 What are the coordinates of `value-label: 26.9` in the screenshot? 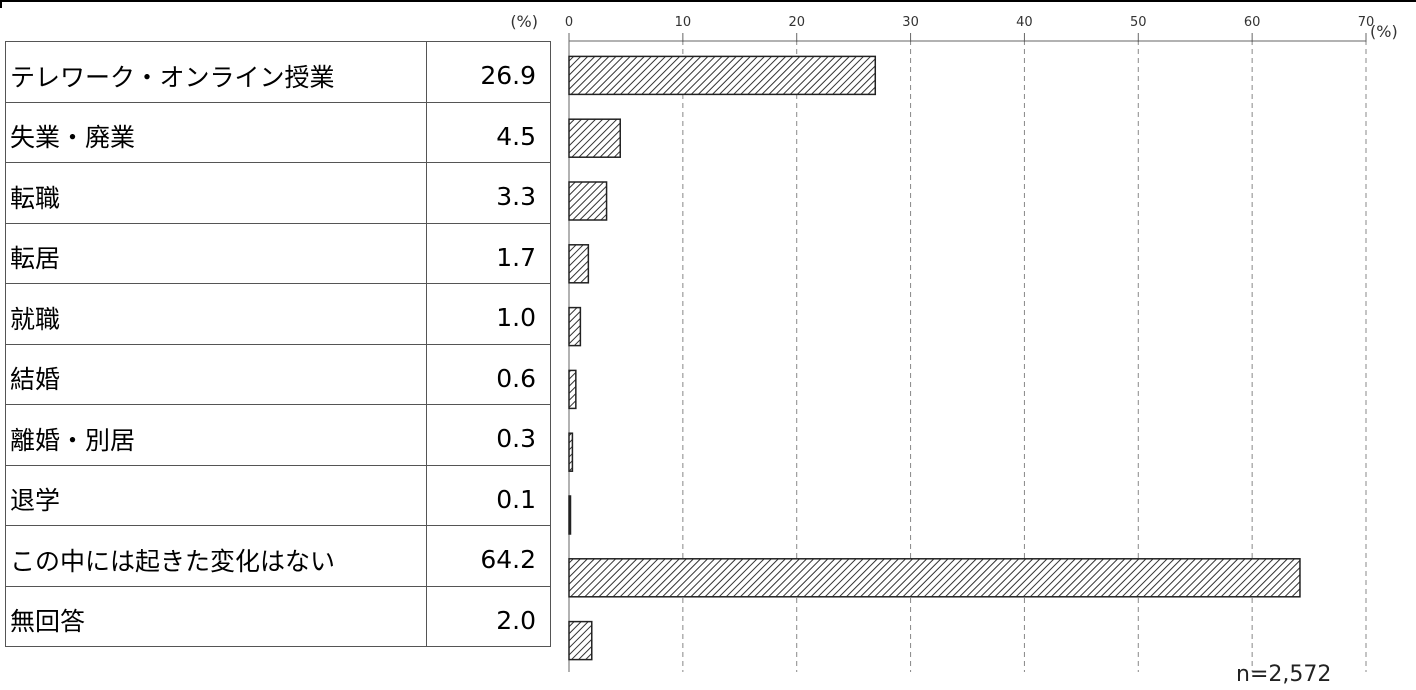 It's located at (488, 72).